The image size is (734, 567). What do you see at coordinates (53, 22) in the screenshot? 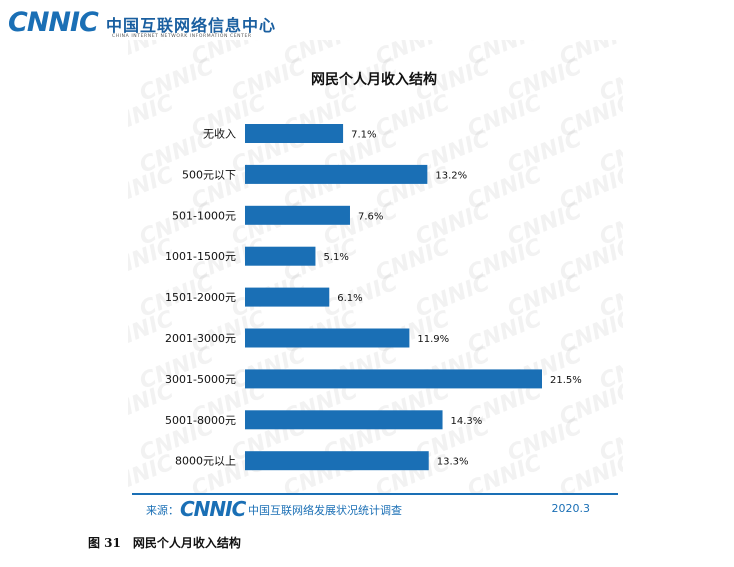
I see `cnnic-logo: CNNIC` at bounding box center [53, 22].